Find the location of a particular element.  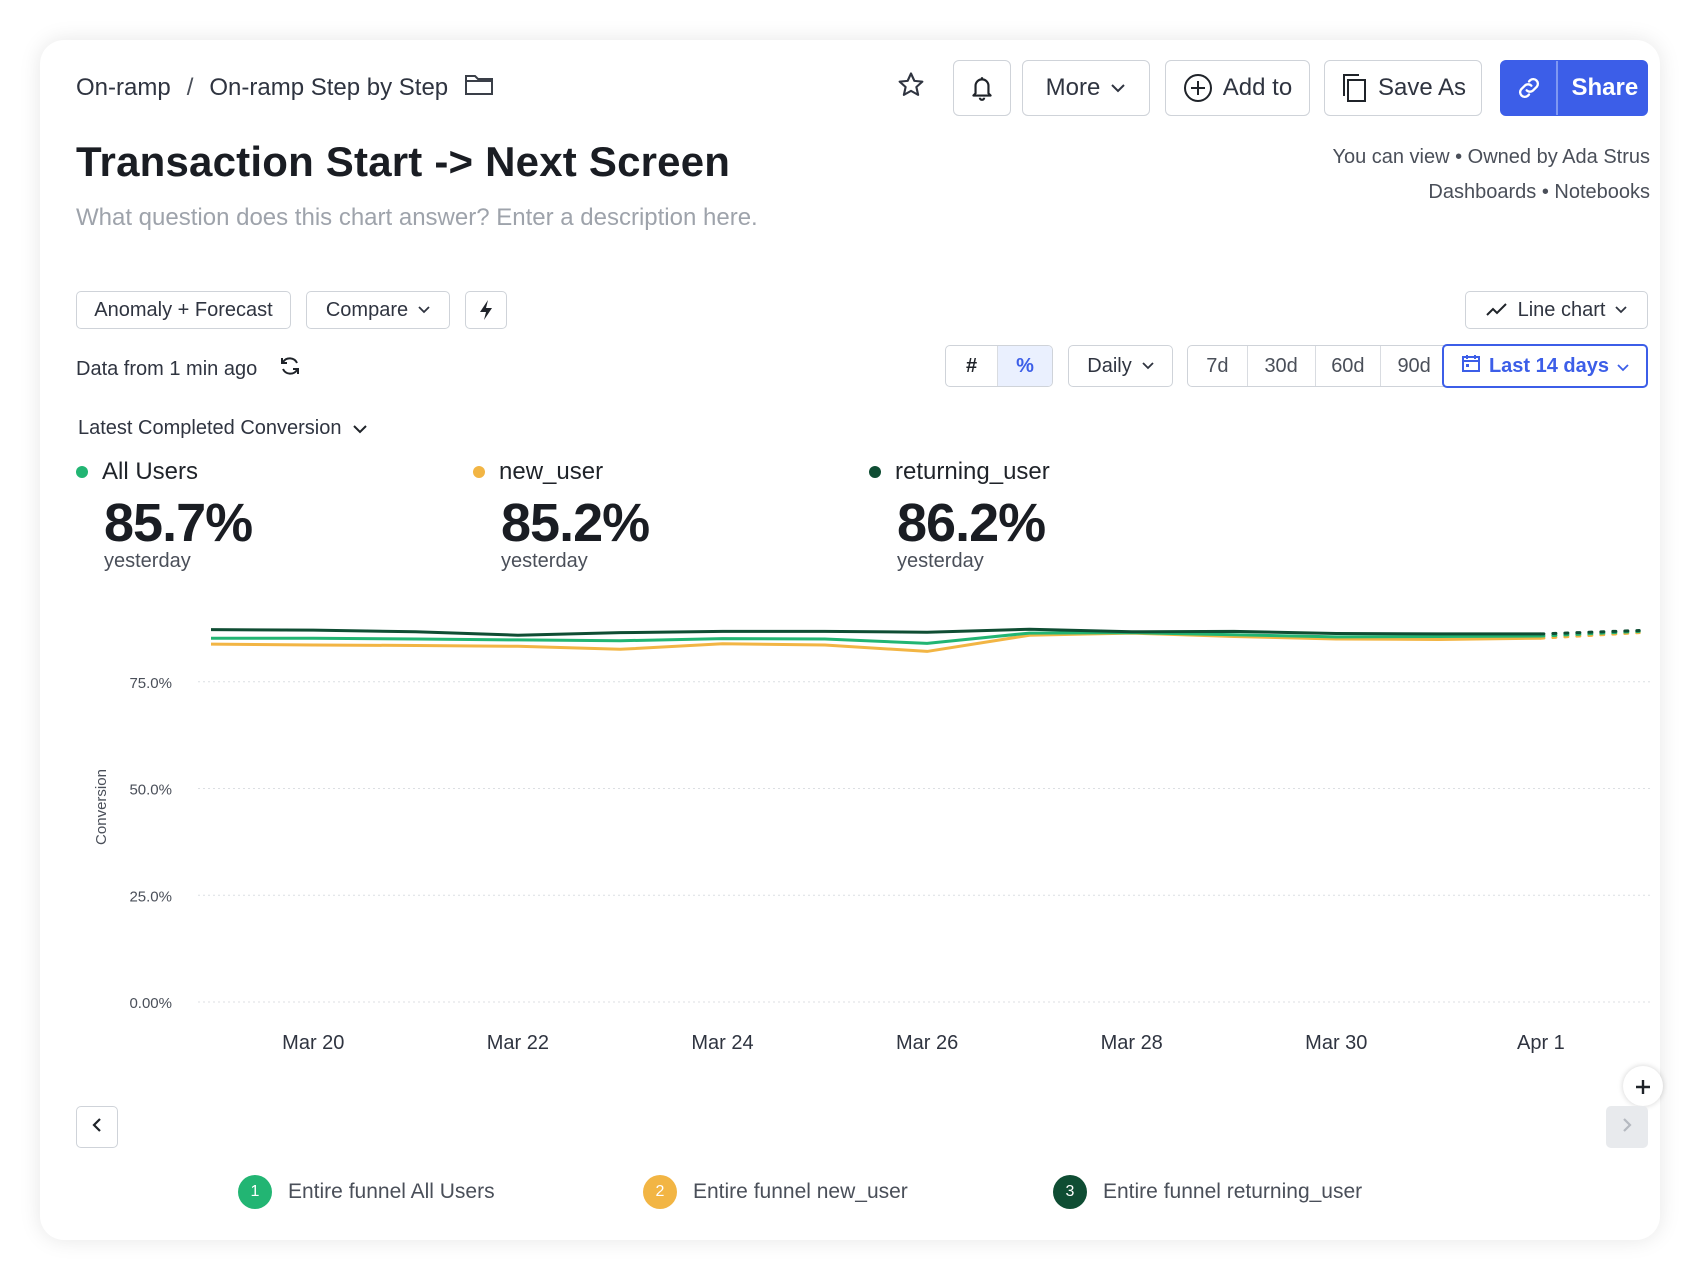

anomaly-forecast-label: Anomaly + Forecast is located at coordinates (183, 309).